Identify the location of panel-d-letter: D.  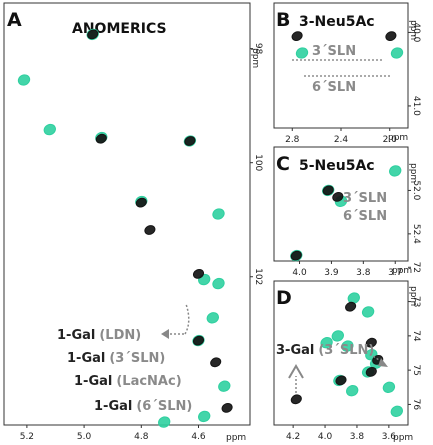
(284, 298).